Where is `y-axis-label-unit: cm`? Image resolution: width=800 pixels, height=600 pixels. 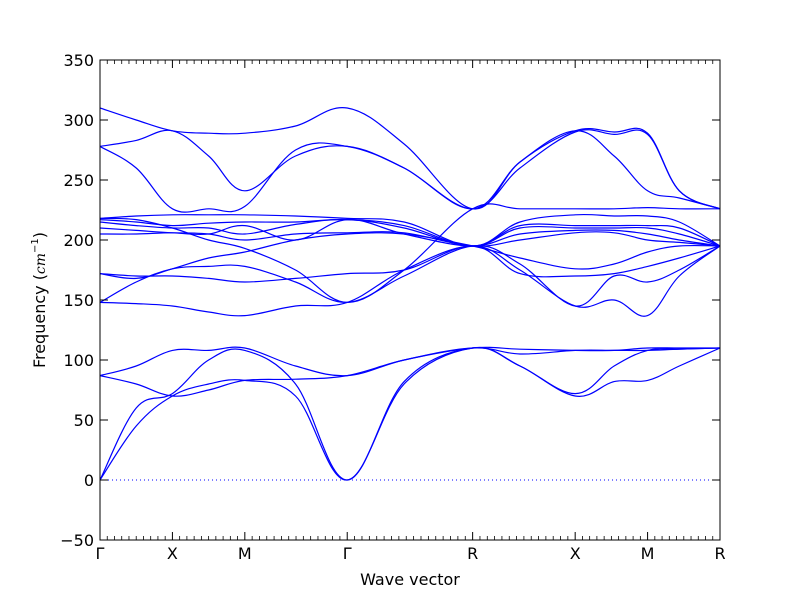 y-axis-label-unit: cm is located at coordinates (41, 263).